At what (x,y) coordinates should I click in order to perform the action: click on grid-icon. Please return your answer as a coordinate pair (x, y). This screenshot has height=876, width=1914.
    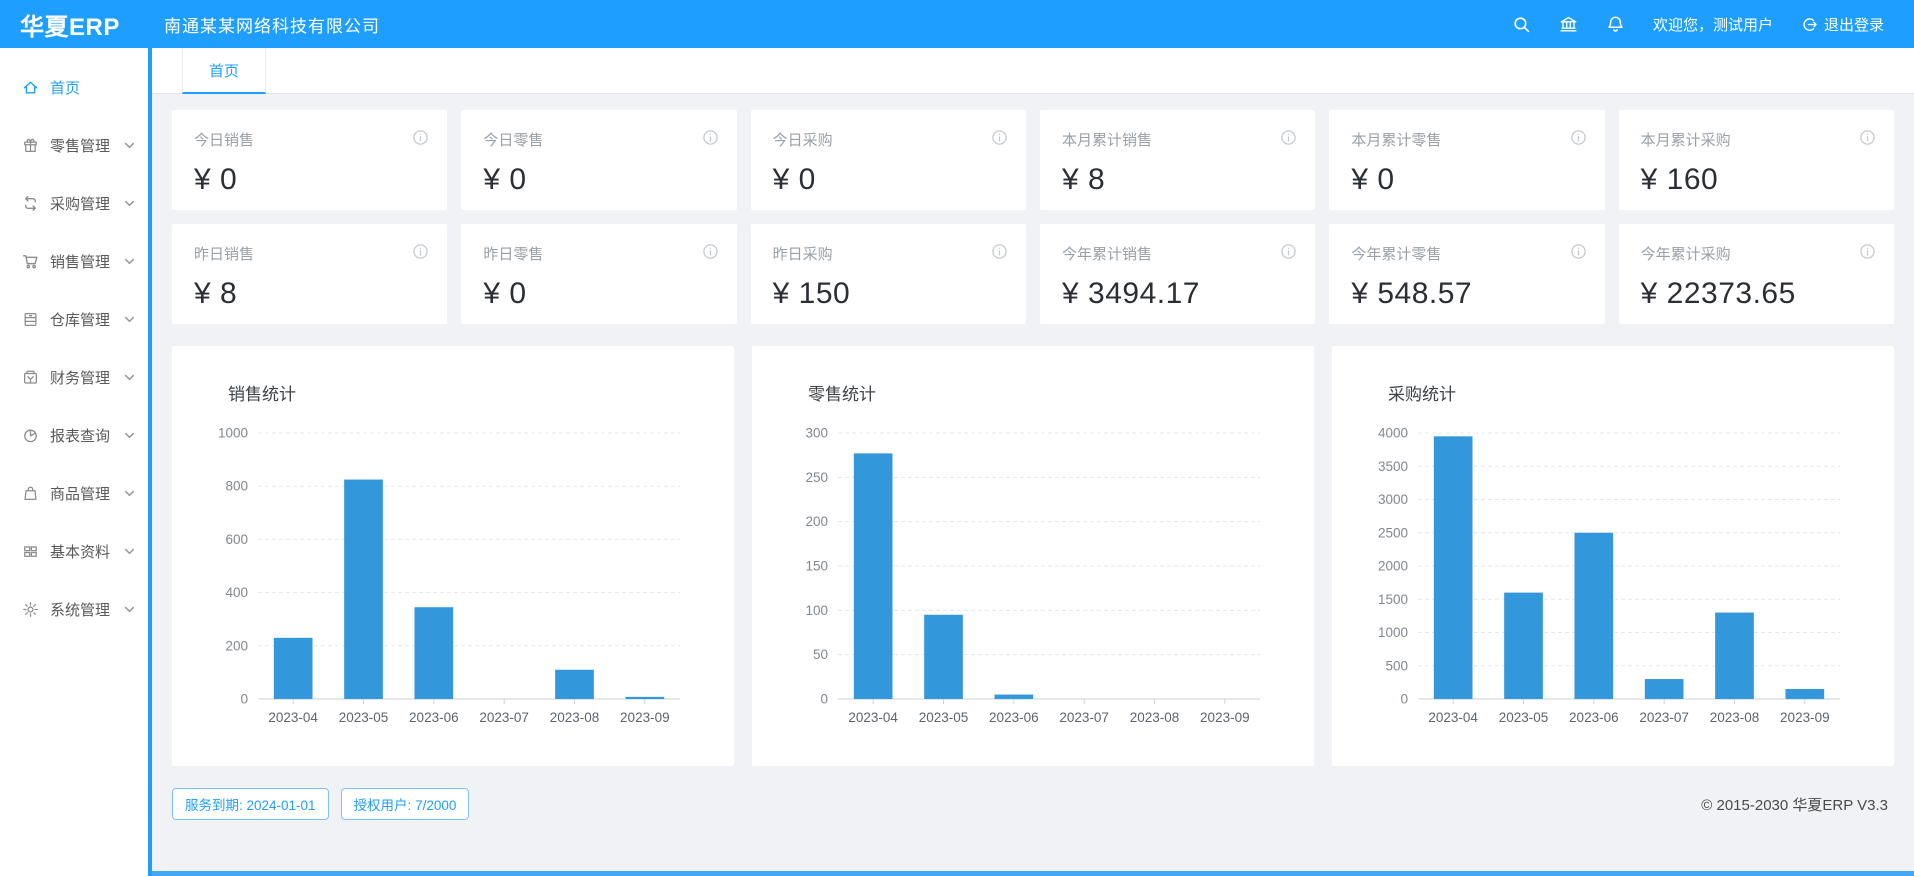
    Looking at the image, I should click on (30, 551).